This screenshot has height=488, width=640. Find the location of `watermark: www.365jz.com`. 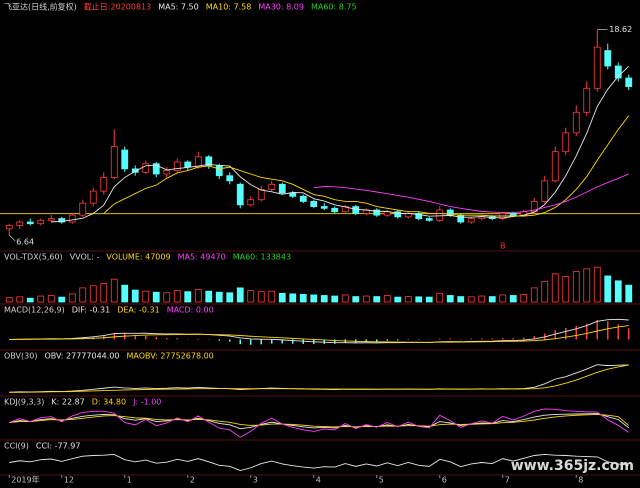

watermark: www.365jz.com is located at coordinates (572, 466).